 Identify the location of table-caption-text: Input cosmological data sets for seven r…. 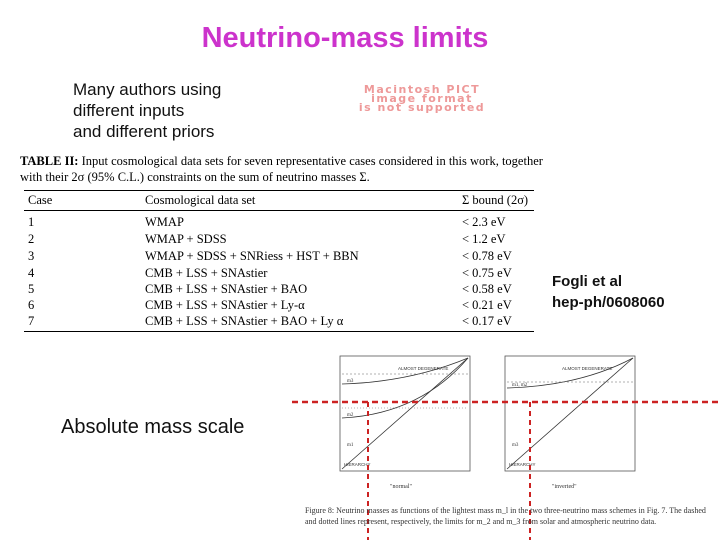
(281, 169).